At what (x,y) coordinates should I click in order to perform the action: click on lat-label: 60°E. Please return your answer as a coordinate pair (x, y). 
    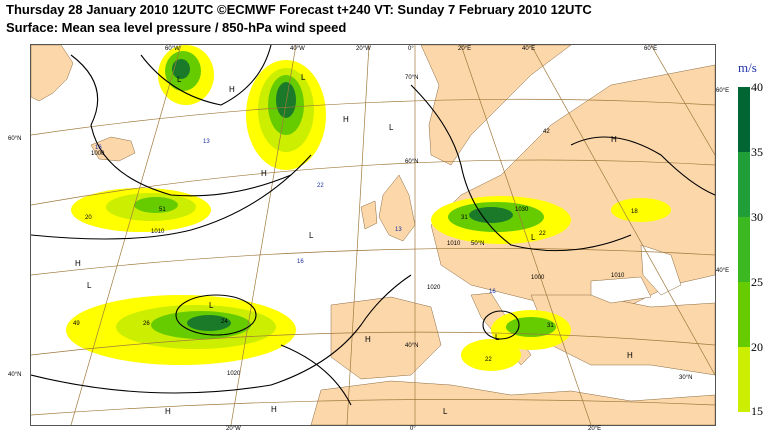
    Looking at the image, I should click on (723, 91).